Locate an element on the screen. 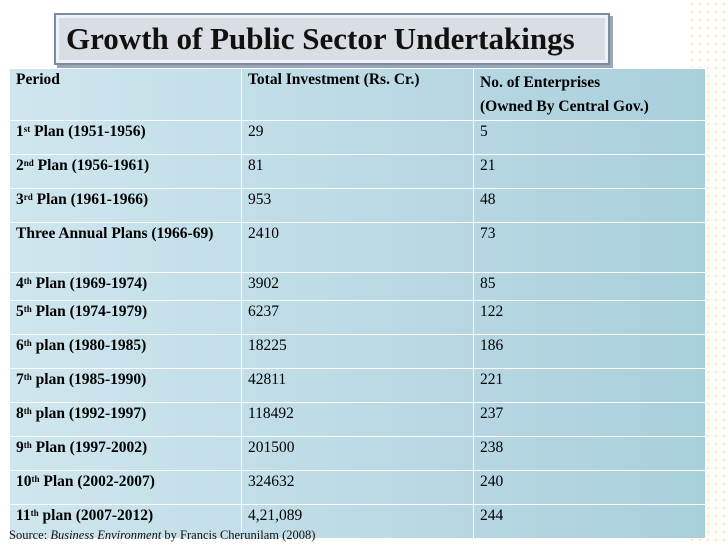  plan-number: 8 is located at coordinates (20, 413).